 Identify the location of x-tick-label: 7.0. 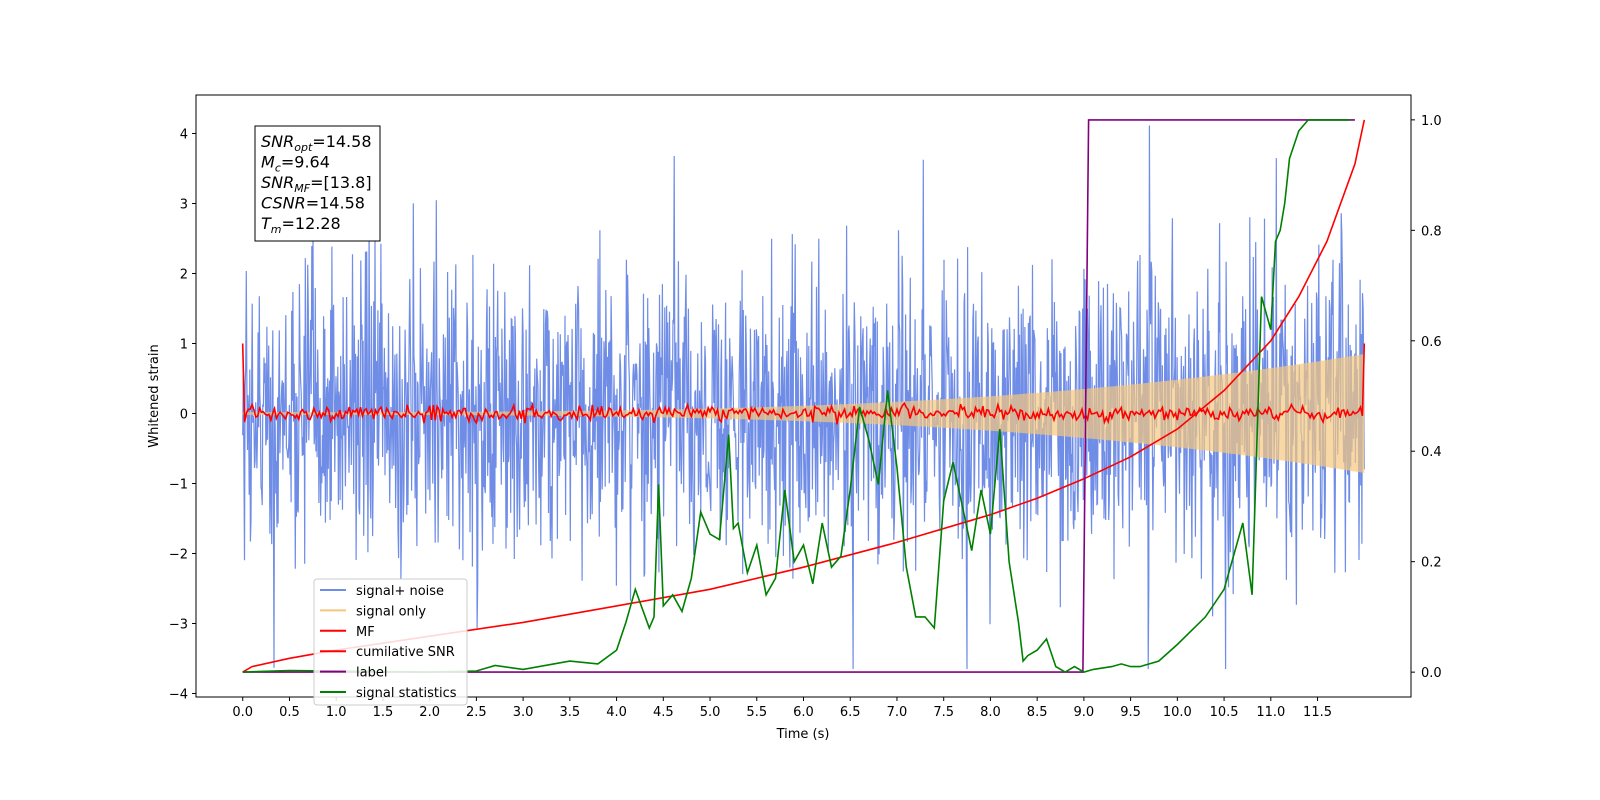
(897, 712).